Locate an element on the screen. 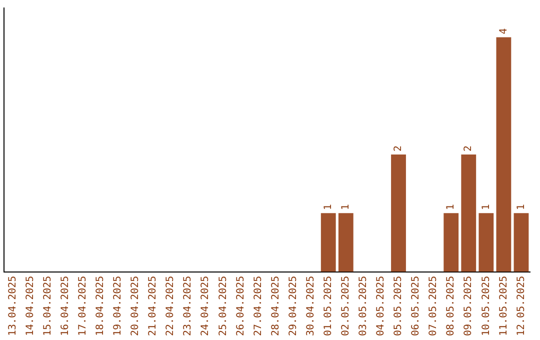  x-tick-label: 19.04.2025 is located at coordinates (118, 306).